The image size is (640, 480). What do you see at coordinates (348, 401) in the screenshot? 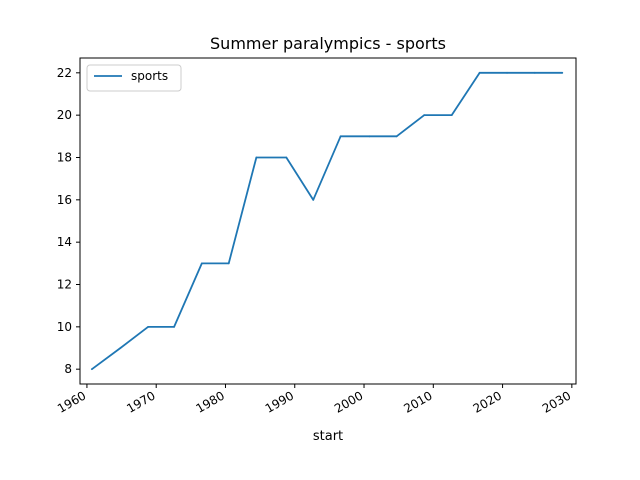
I see `x-tick-label: 2000` at bounding box center [348, 401].